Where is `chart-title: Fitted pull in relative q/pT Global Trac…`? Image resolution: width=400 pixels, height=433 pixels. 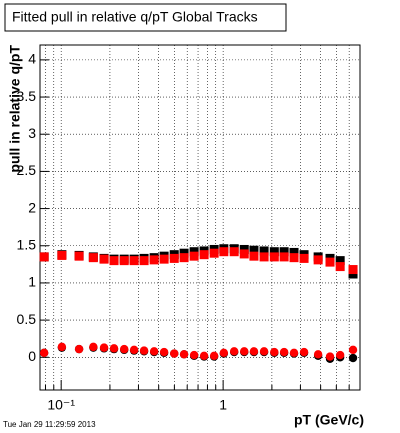
chart-title: Fitted pull in relative q/pT Global Trac… is located at coordinates (135, 17).